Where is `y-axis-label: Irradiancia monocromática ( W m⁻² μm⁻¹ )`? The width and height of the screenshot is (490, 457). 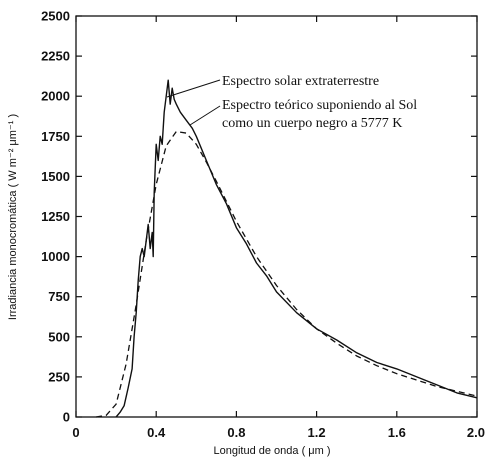 y-axis-label: Irradiancia monocromática ( W m⁻² μm⁻¹ ) is located at coordinates (13, 217).